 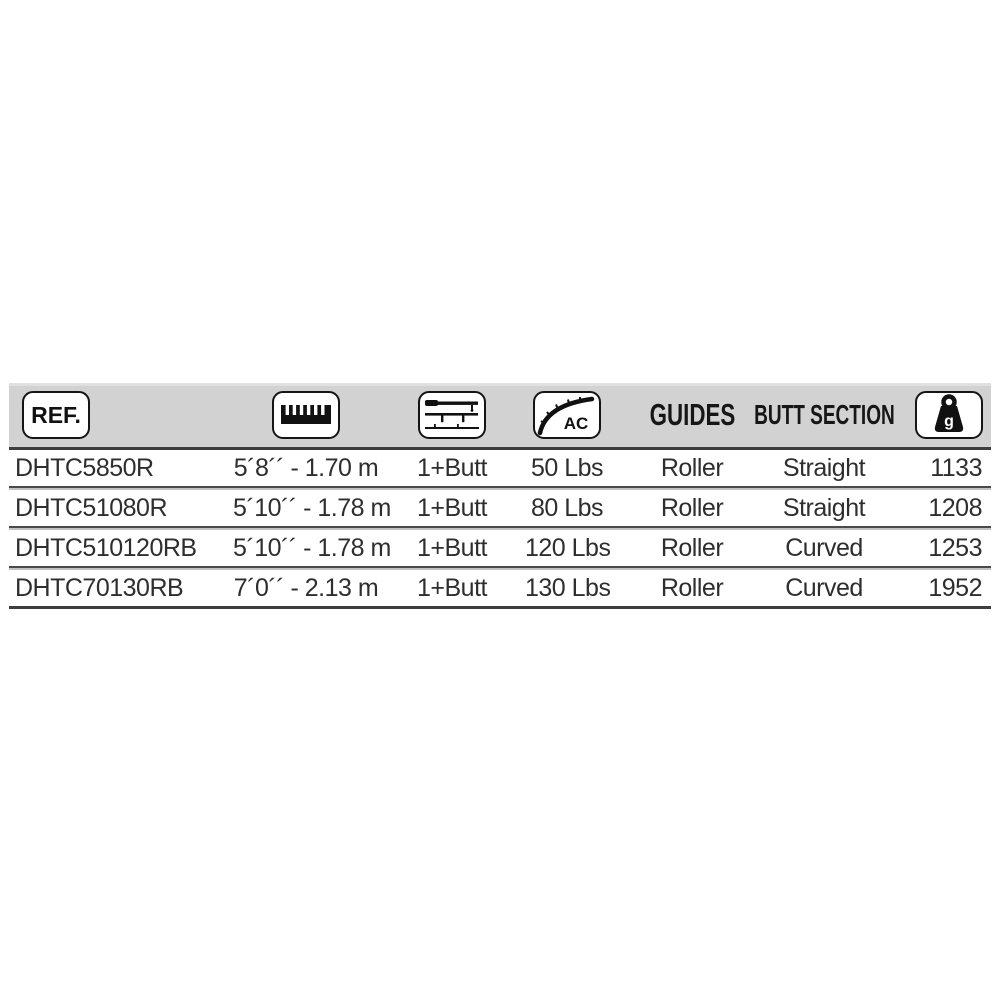 I want to click on cell-action: 120 Lbs, so click(x=568, y=547).